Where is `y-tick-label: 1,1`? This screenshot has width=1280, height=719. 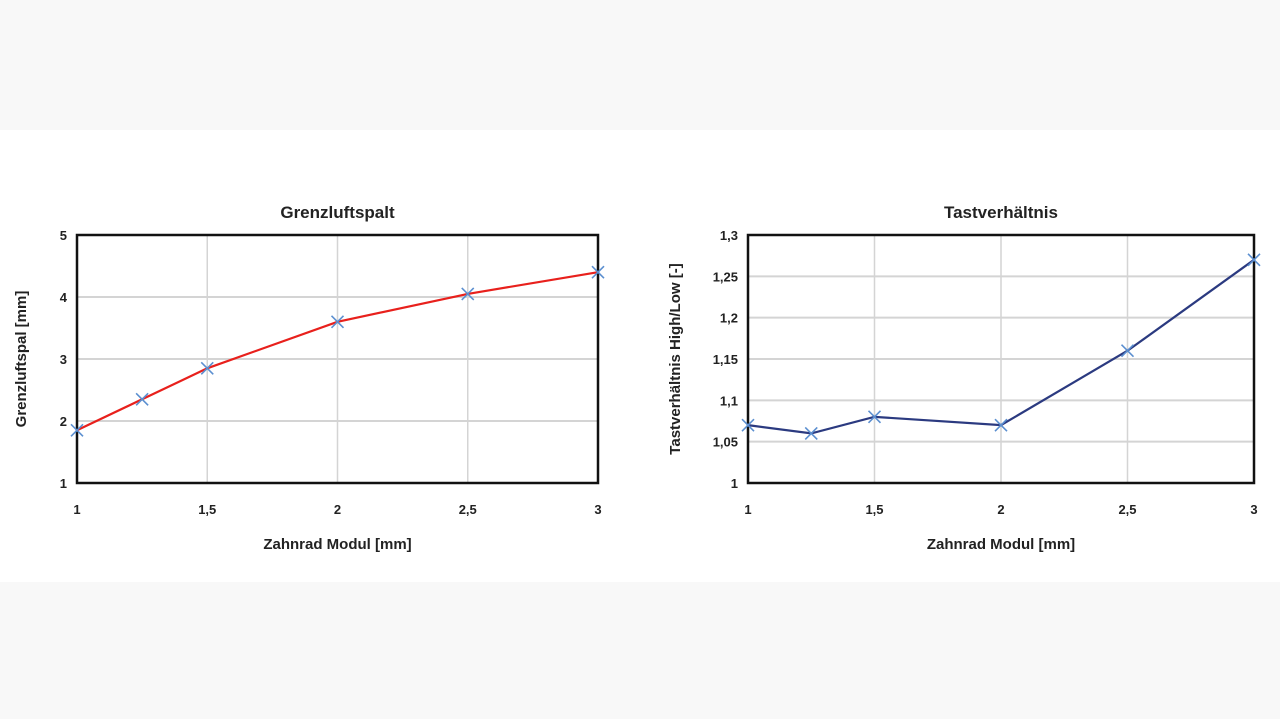 y-tick-label: 1,1 is located at coordinates (729, 400).